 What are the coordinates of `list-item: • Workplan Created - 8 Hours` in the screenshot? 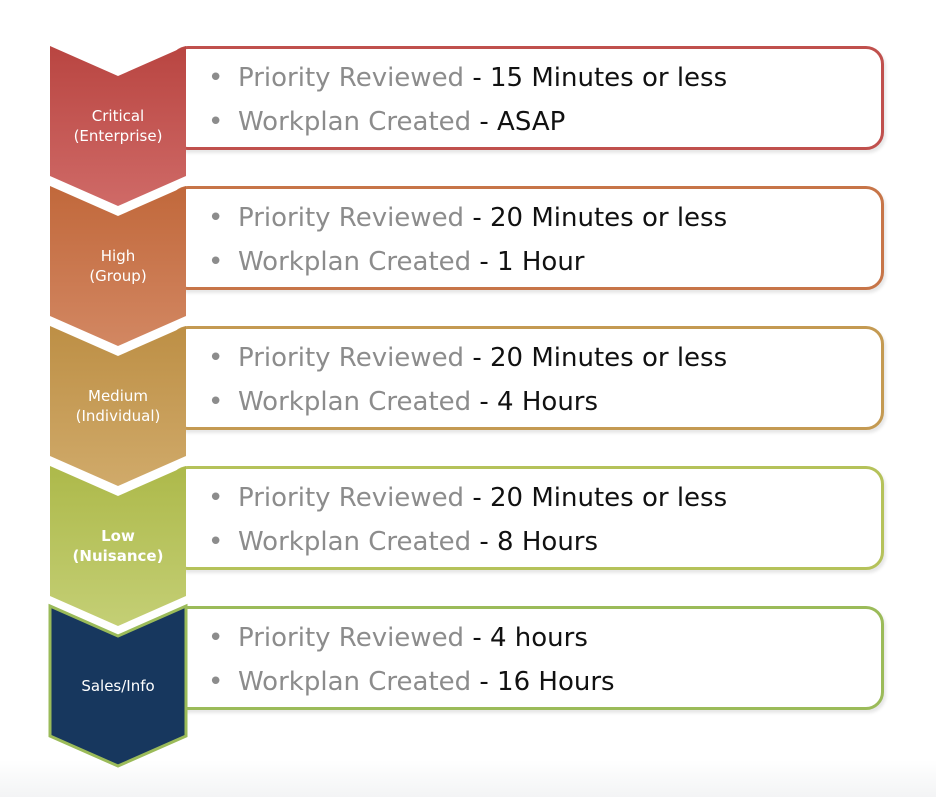 It's located at (543, 542).